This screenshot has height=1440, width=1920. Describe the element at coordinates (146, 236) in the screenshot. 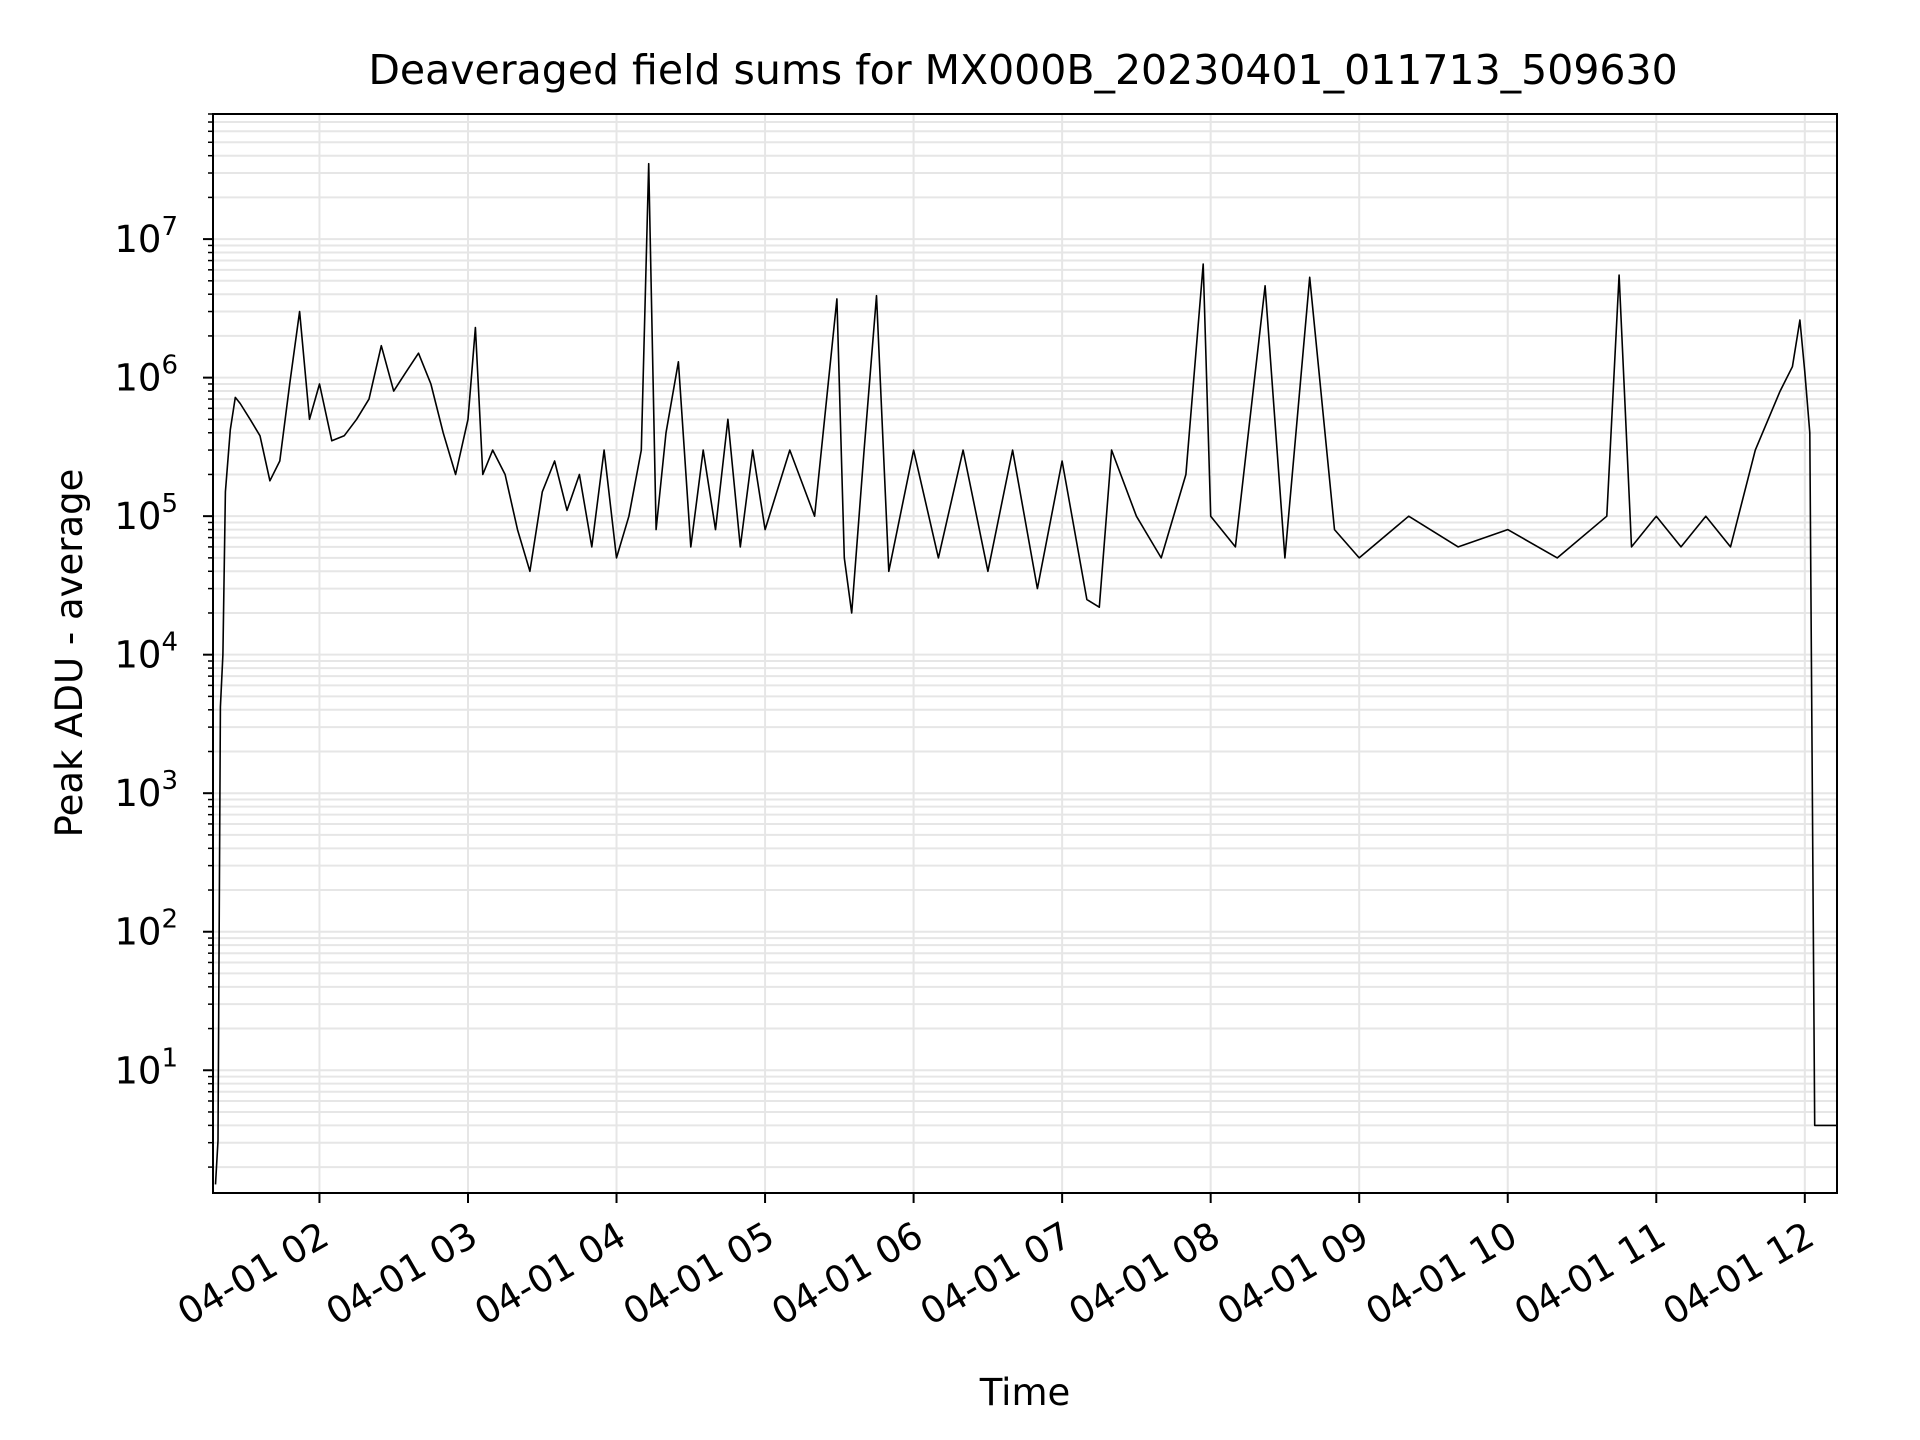

I see `y-tick-label: 10⁷` at that location.